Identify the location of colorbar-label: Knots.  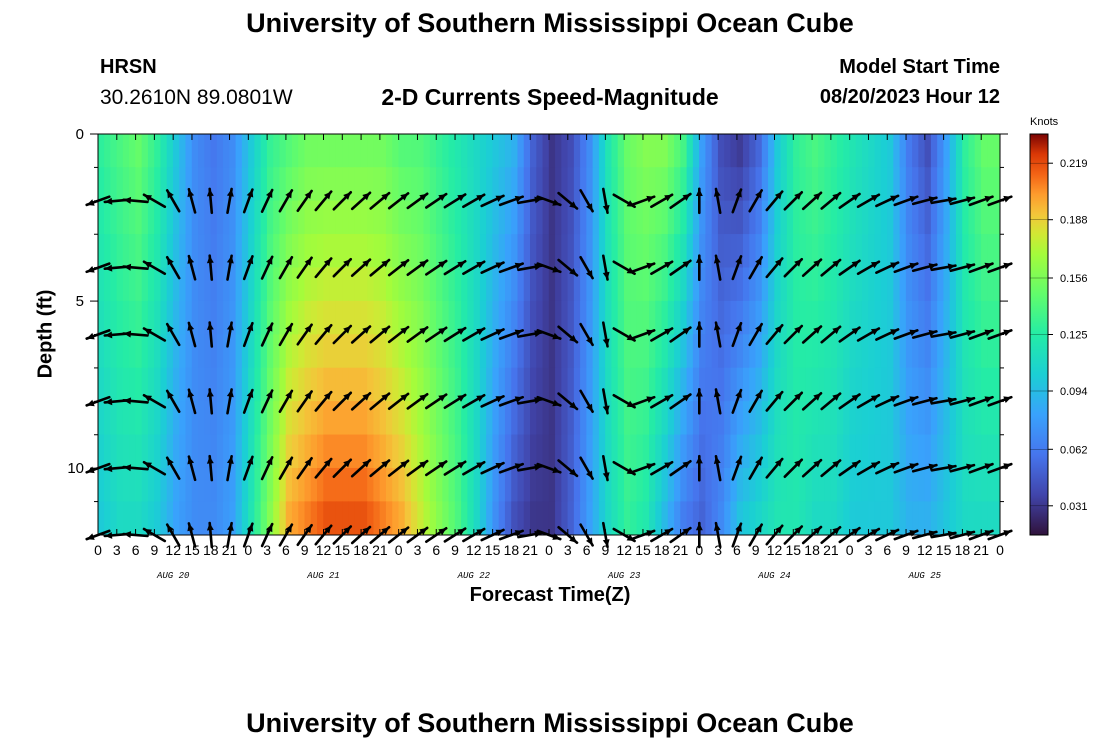
(1044, 122).